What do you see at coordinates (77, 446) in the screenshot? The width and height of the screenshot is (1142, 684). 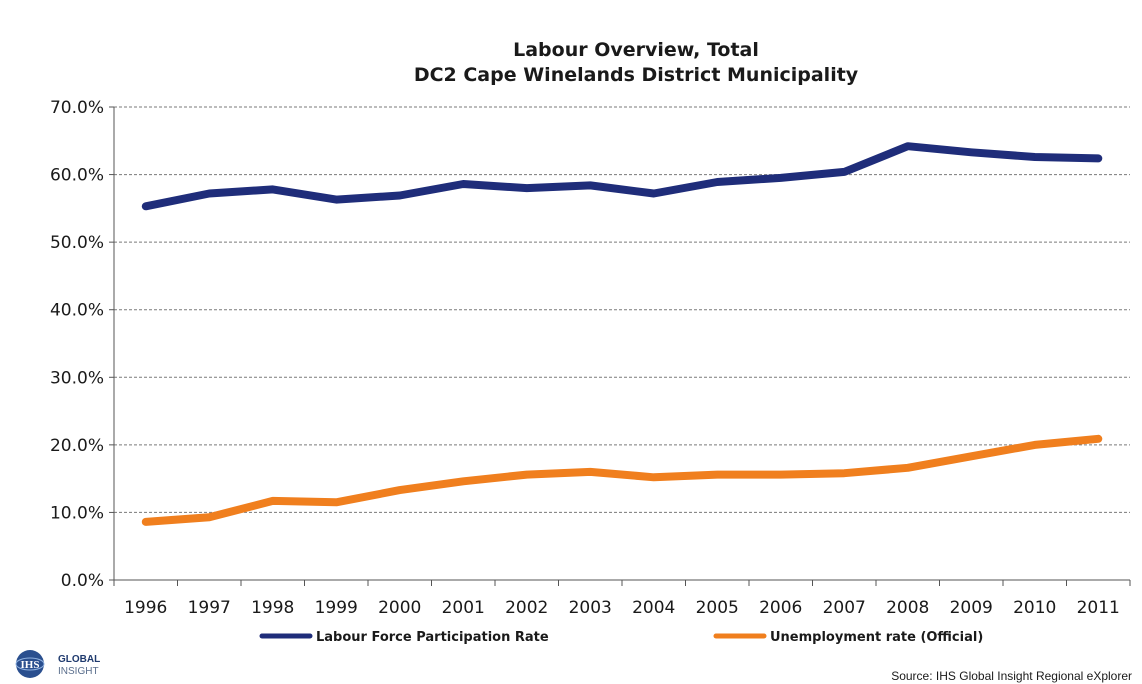 I see `y-tick-label: 20.0%` at bounding box center [77, 446].